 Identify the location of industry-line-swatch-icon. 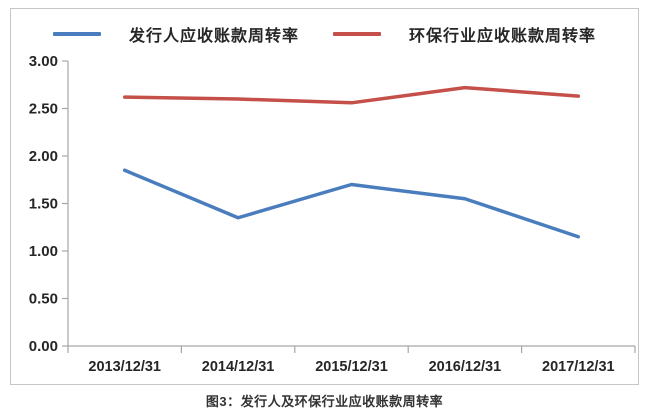
(357, 34).